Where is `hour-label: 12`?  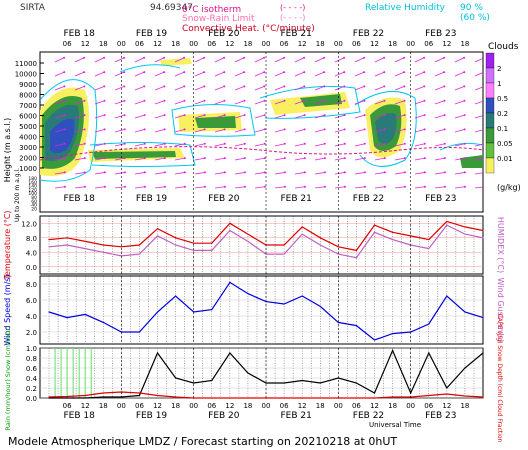 hour-label: 12 is located at coordinates (374, 44).